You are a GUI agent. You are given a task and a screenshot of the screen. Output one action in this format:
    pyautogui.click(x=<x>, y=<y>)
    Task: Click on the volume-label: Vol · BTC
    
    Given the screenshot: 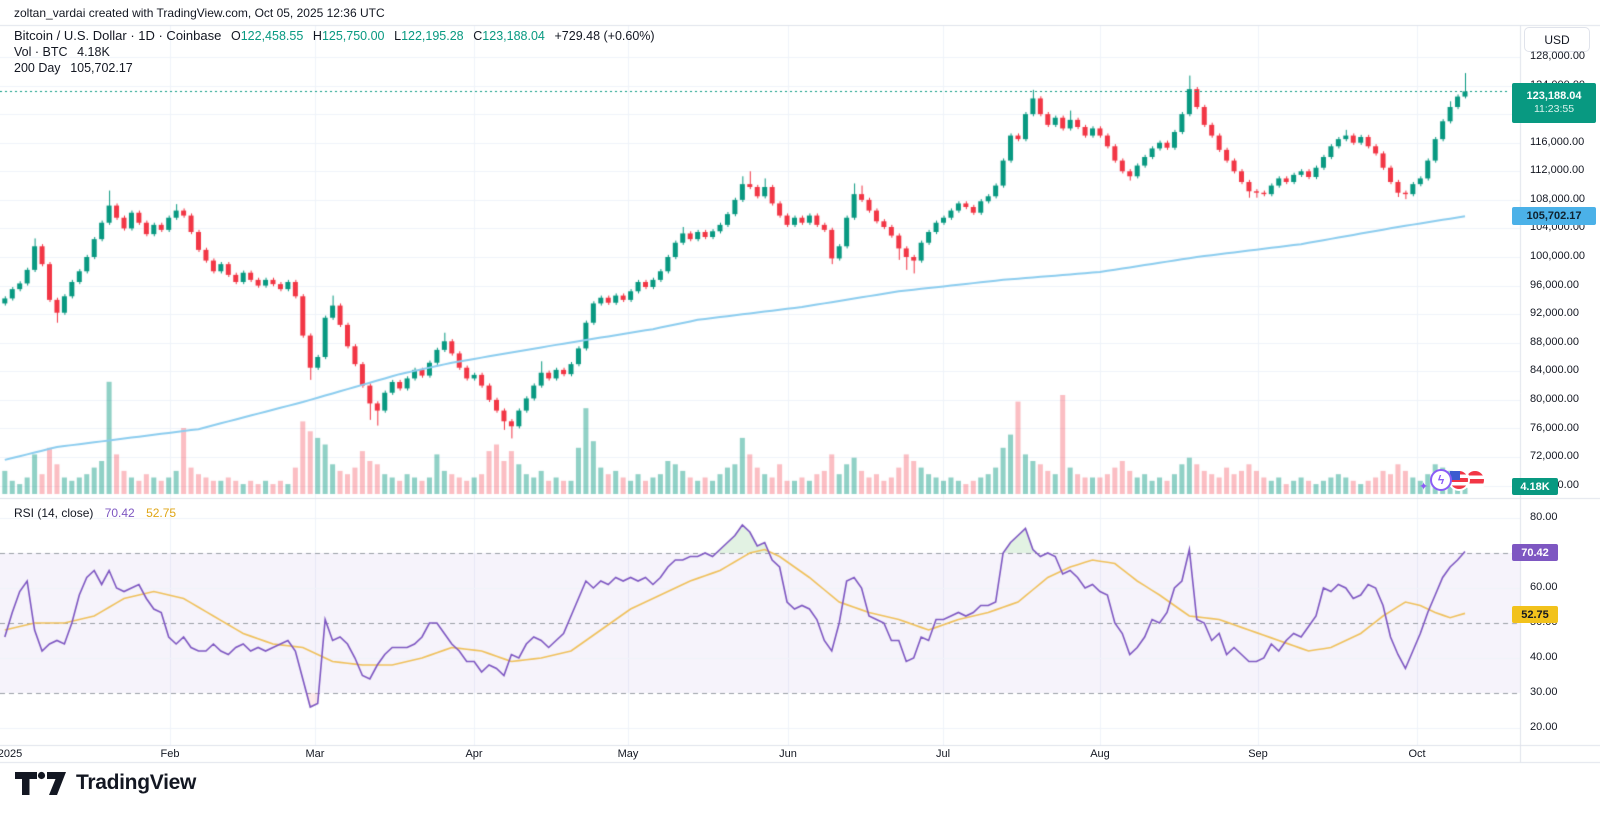 What is the action you would take?
    pyautogui.click(x=41, y=52)
    